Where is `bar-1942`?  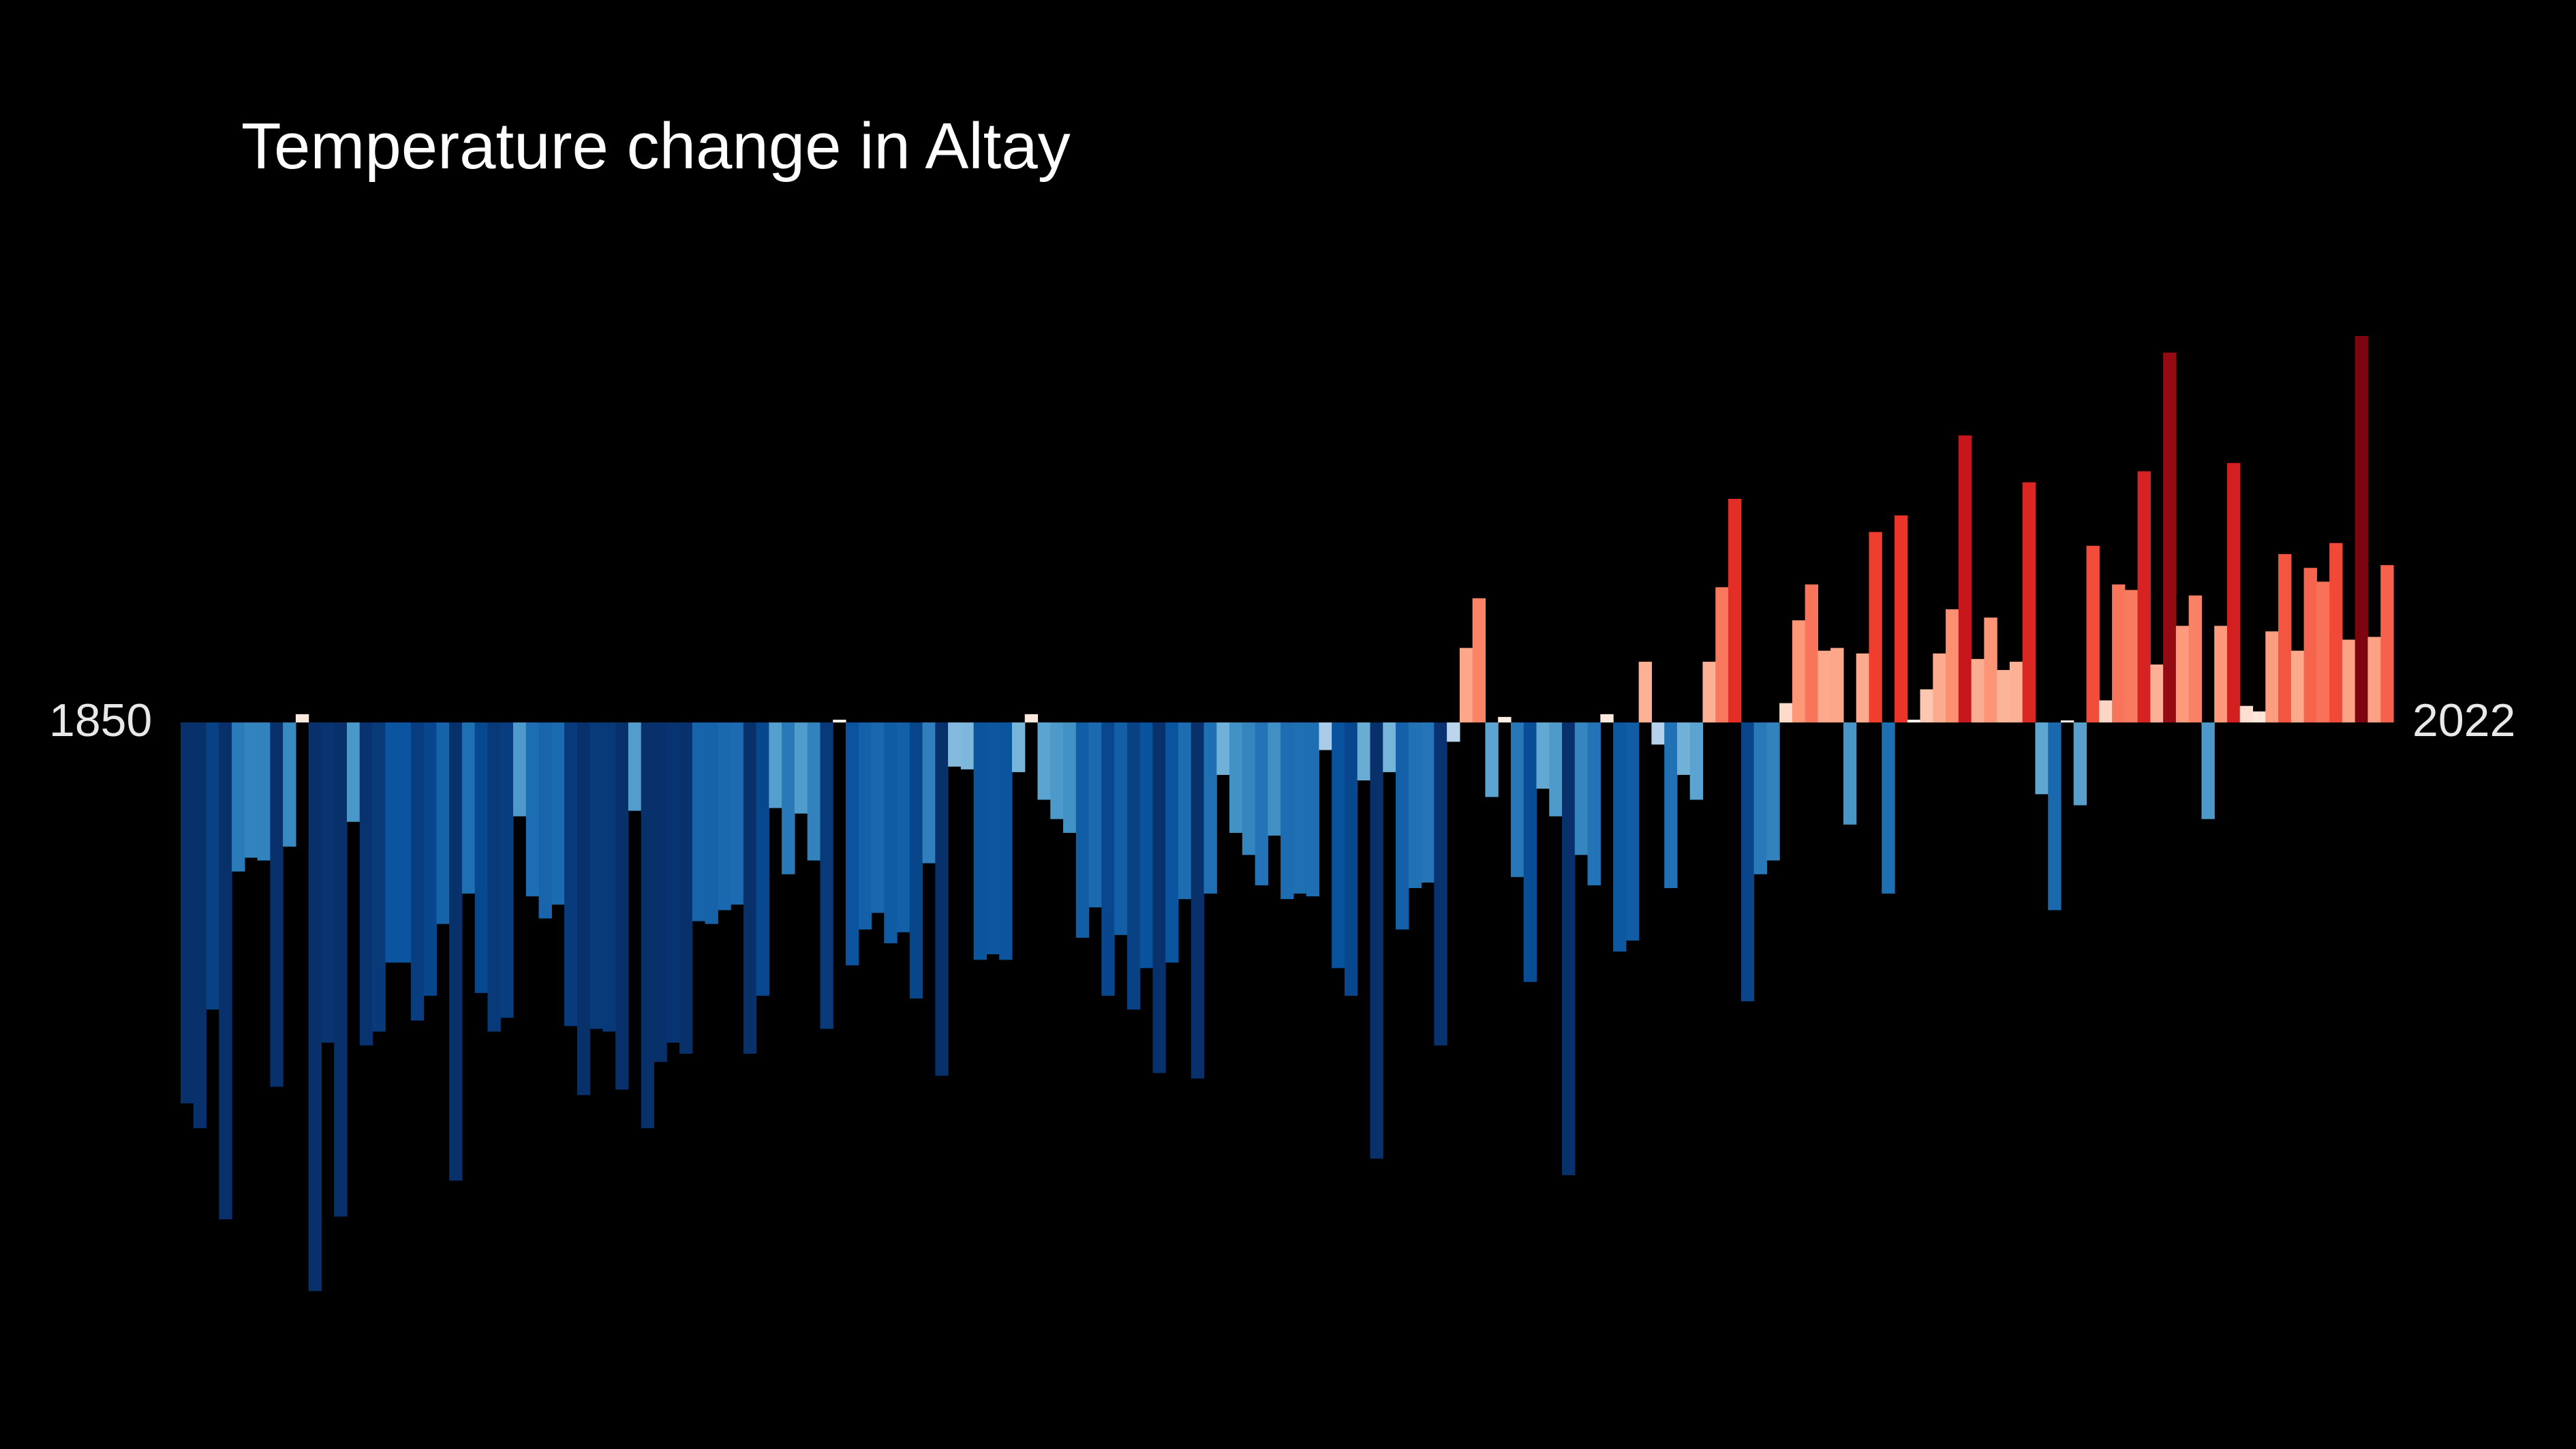
bar-1942 is located at coordinates (1364, 752).